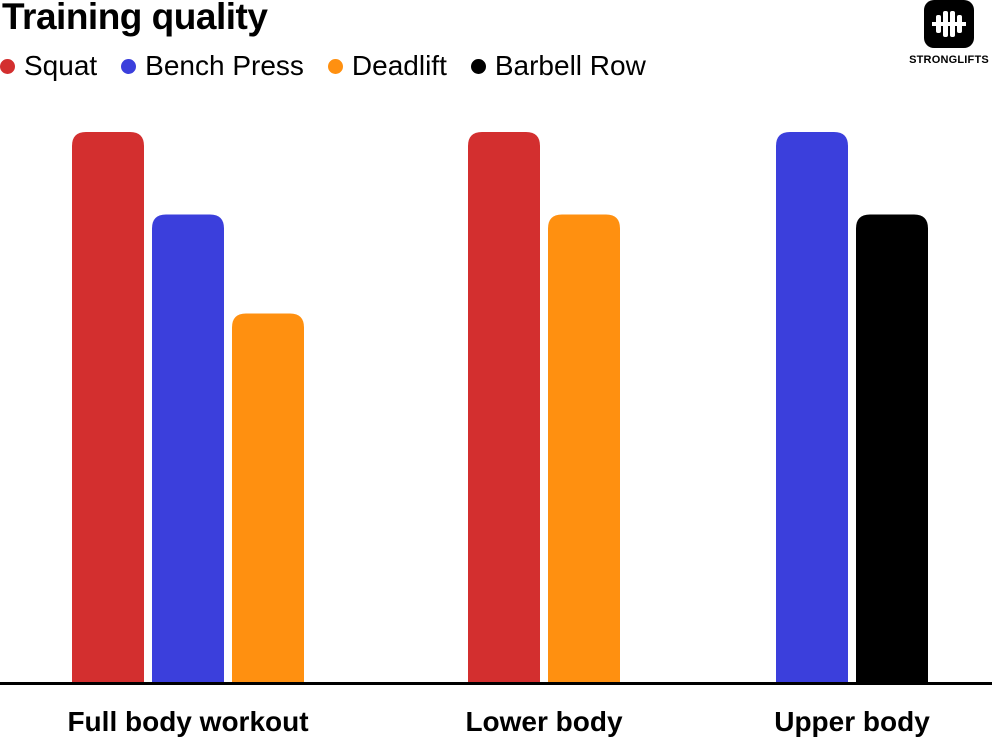 The image size is (992, 740). I want to click on legend-item-deadlift: Deadlift, so click(387, 66).